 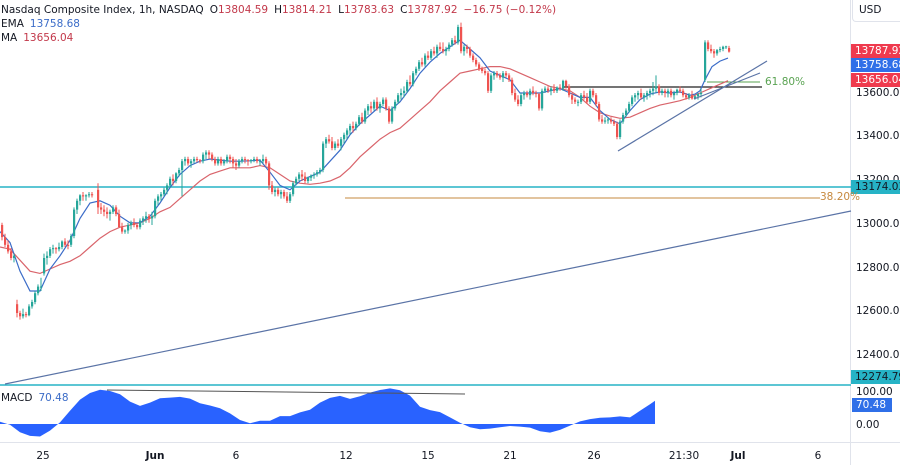 What do you see at coordinates (878, 224) in the screenshot?
I see `price-axis-label: 13000.00` at bounding box center [878, 224].